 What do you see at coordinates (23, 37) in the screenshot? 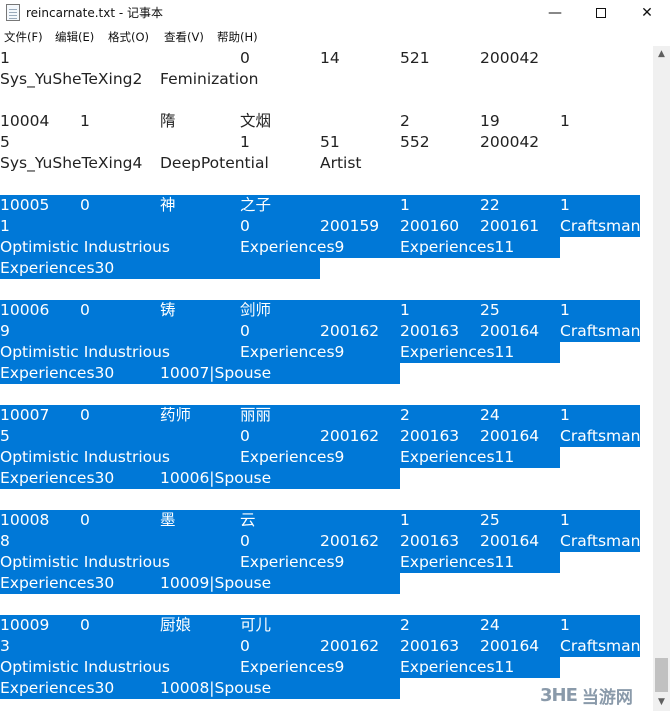
I see `menu-file: 文件(F)` at bounding box center [23, 37].